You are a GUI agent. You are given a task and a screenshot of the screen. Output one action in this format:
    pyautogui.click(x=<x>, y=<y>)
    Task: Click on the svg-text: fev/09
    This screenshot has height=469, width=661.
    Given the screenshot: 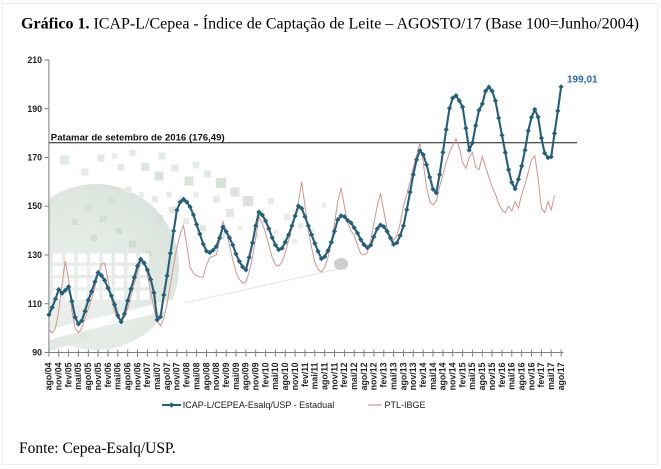 What is the action you would take?
    pyautogui.click(x=226, y=374)
    